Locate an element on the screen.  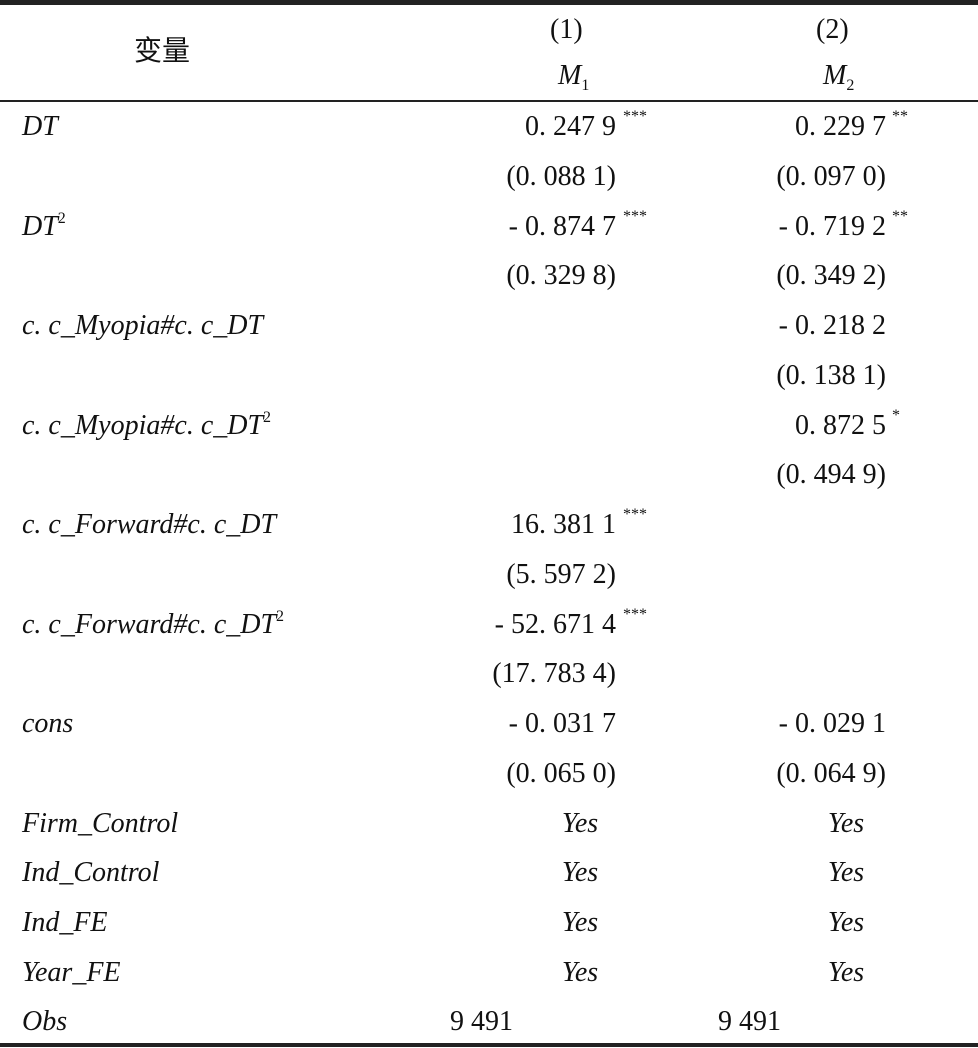
table-row: (0. 329 8) (0. 349 2) is located at coordinates (489, 276).